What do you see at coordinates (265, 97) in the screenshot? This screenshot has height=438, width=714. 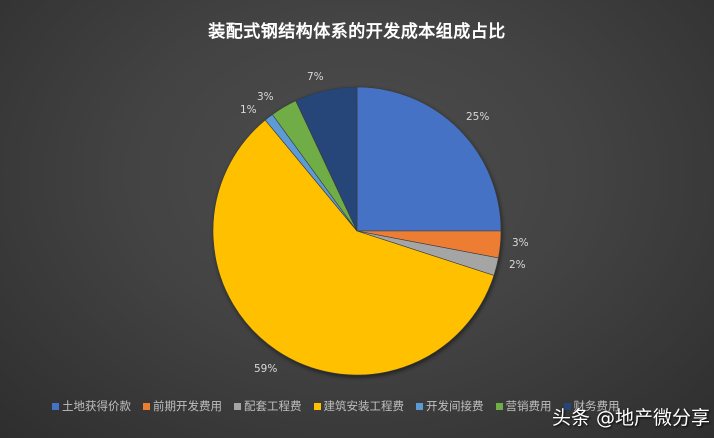 I see `label-marketing: 3%` at bounding box center [265, 97].